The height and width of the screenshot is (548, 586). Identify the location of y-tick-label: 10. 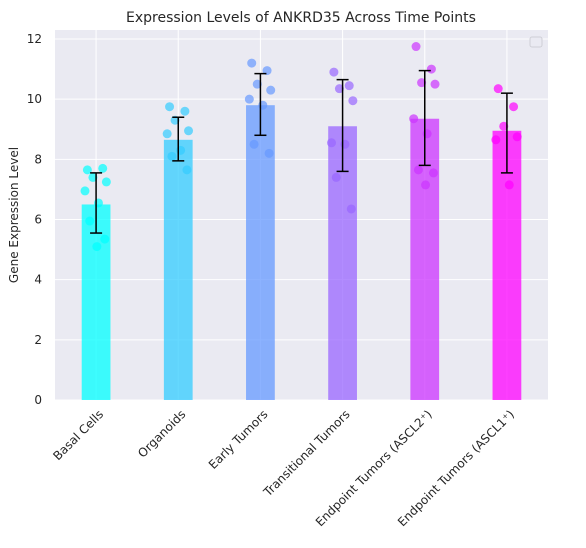
(34, 99).